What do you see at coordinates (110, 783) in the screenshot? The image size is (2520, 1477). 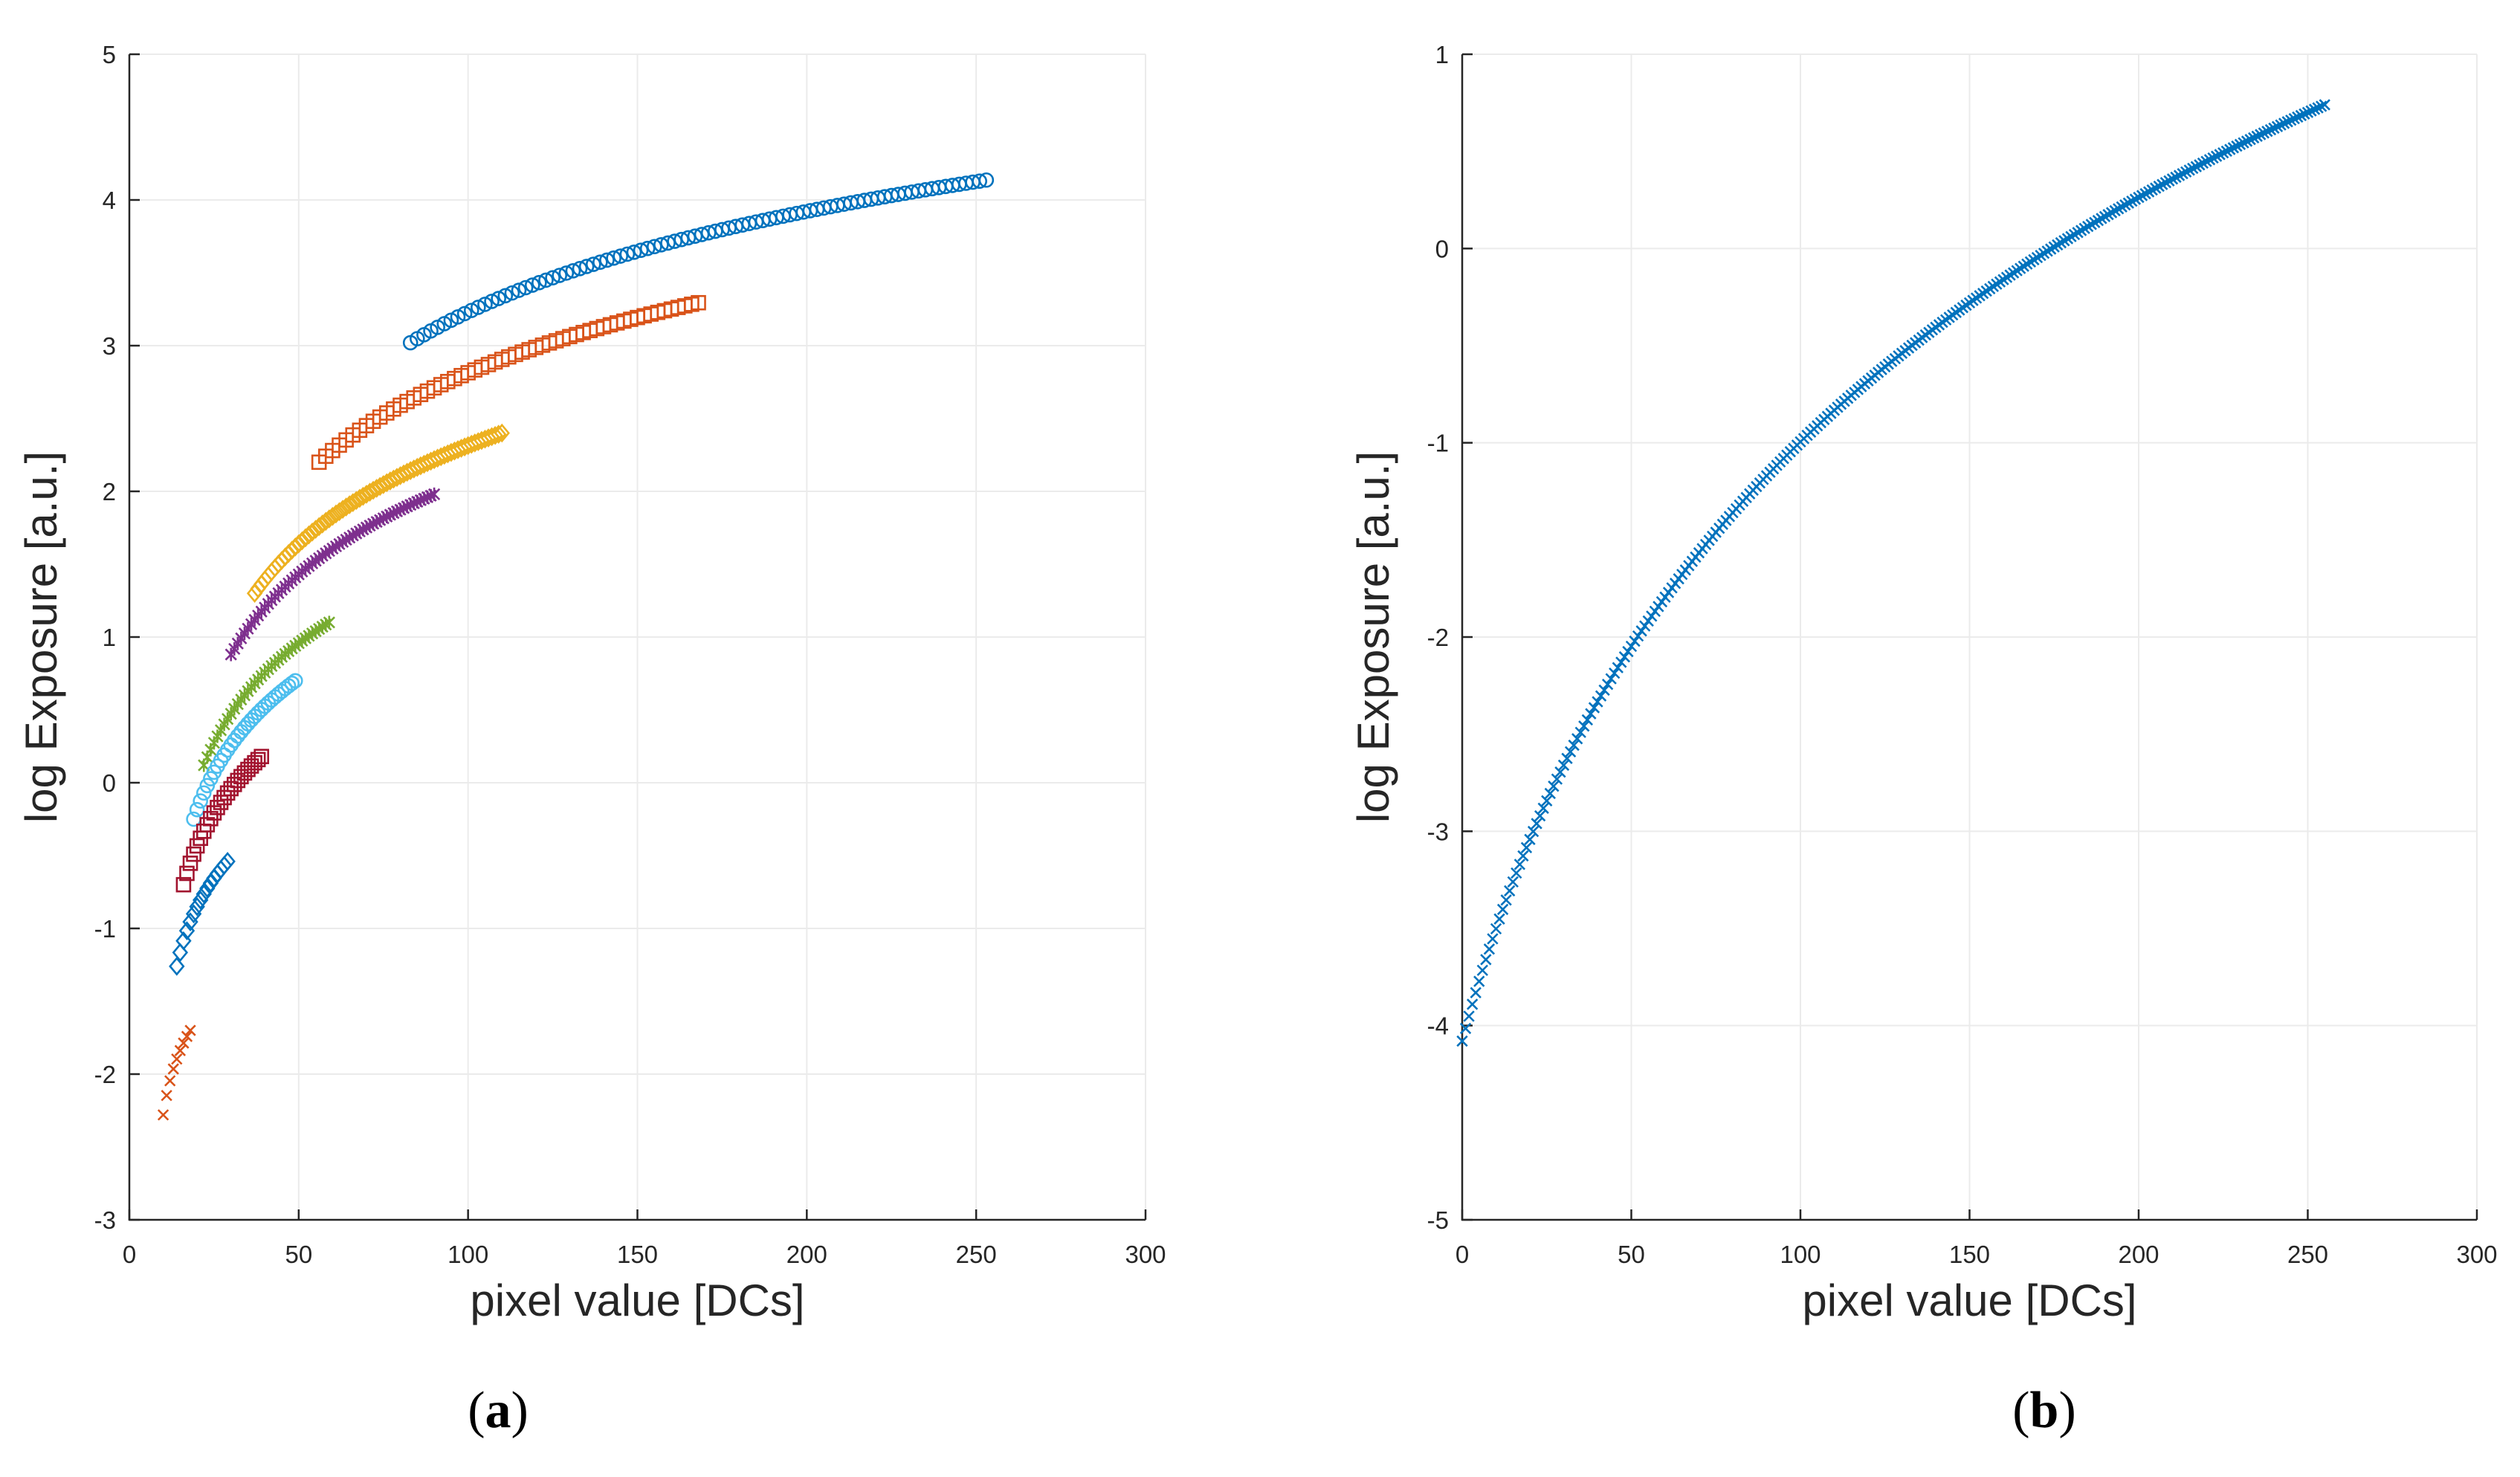 I see `y-tick-label: 0` at bounding box center [110, 783].